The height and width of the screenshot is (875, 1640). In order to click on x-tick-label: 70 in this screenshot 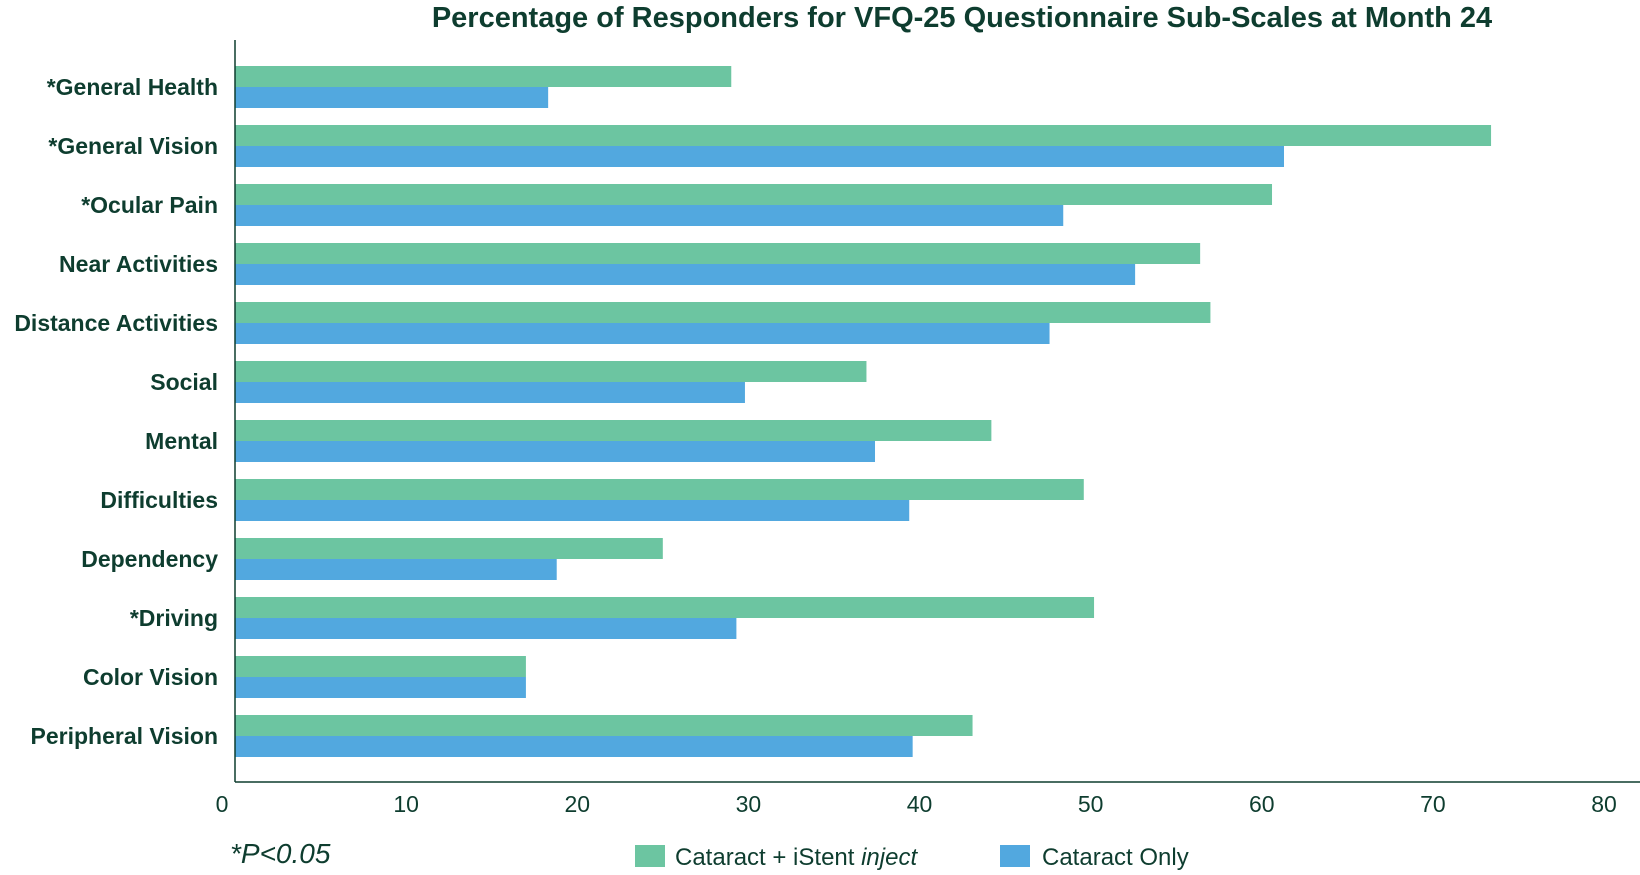, I will do `click(1433, 804)`.